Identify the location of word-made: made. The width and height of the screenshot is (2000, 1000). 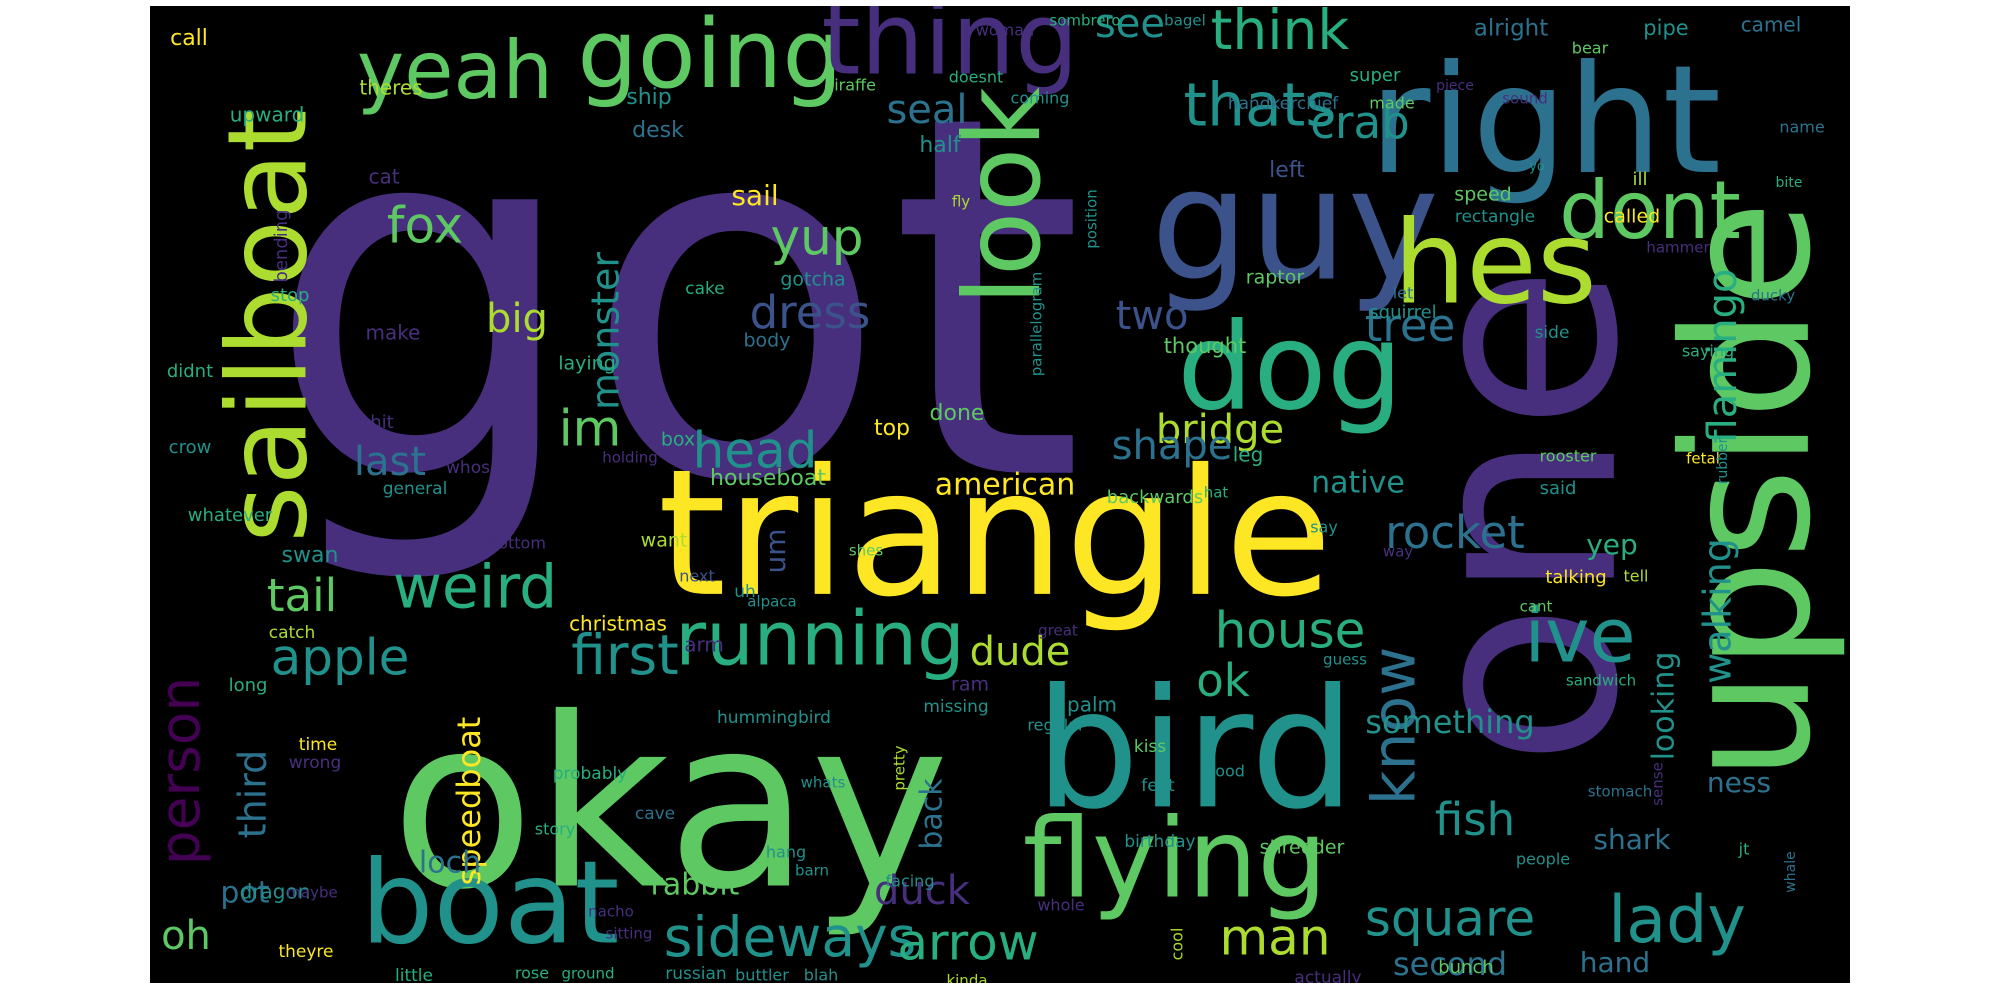
(1391, 103).